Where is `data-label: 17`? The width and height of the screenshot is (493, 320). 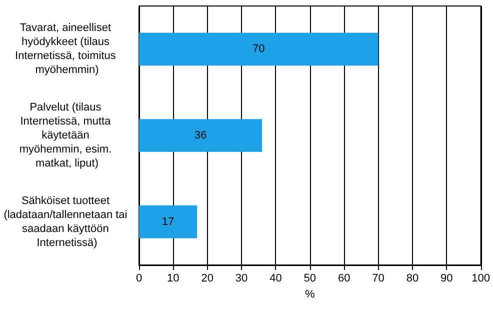 data-label: 17 is located at coordinates (168, 222).